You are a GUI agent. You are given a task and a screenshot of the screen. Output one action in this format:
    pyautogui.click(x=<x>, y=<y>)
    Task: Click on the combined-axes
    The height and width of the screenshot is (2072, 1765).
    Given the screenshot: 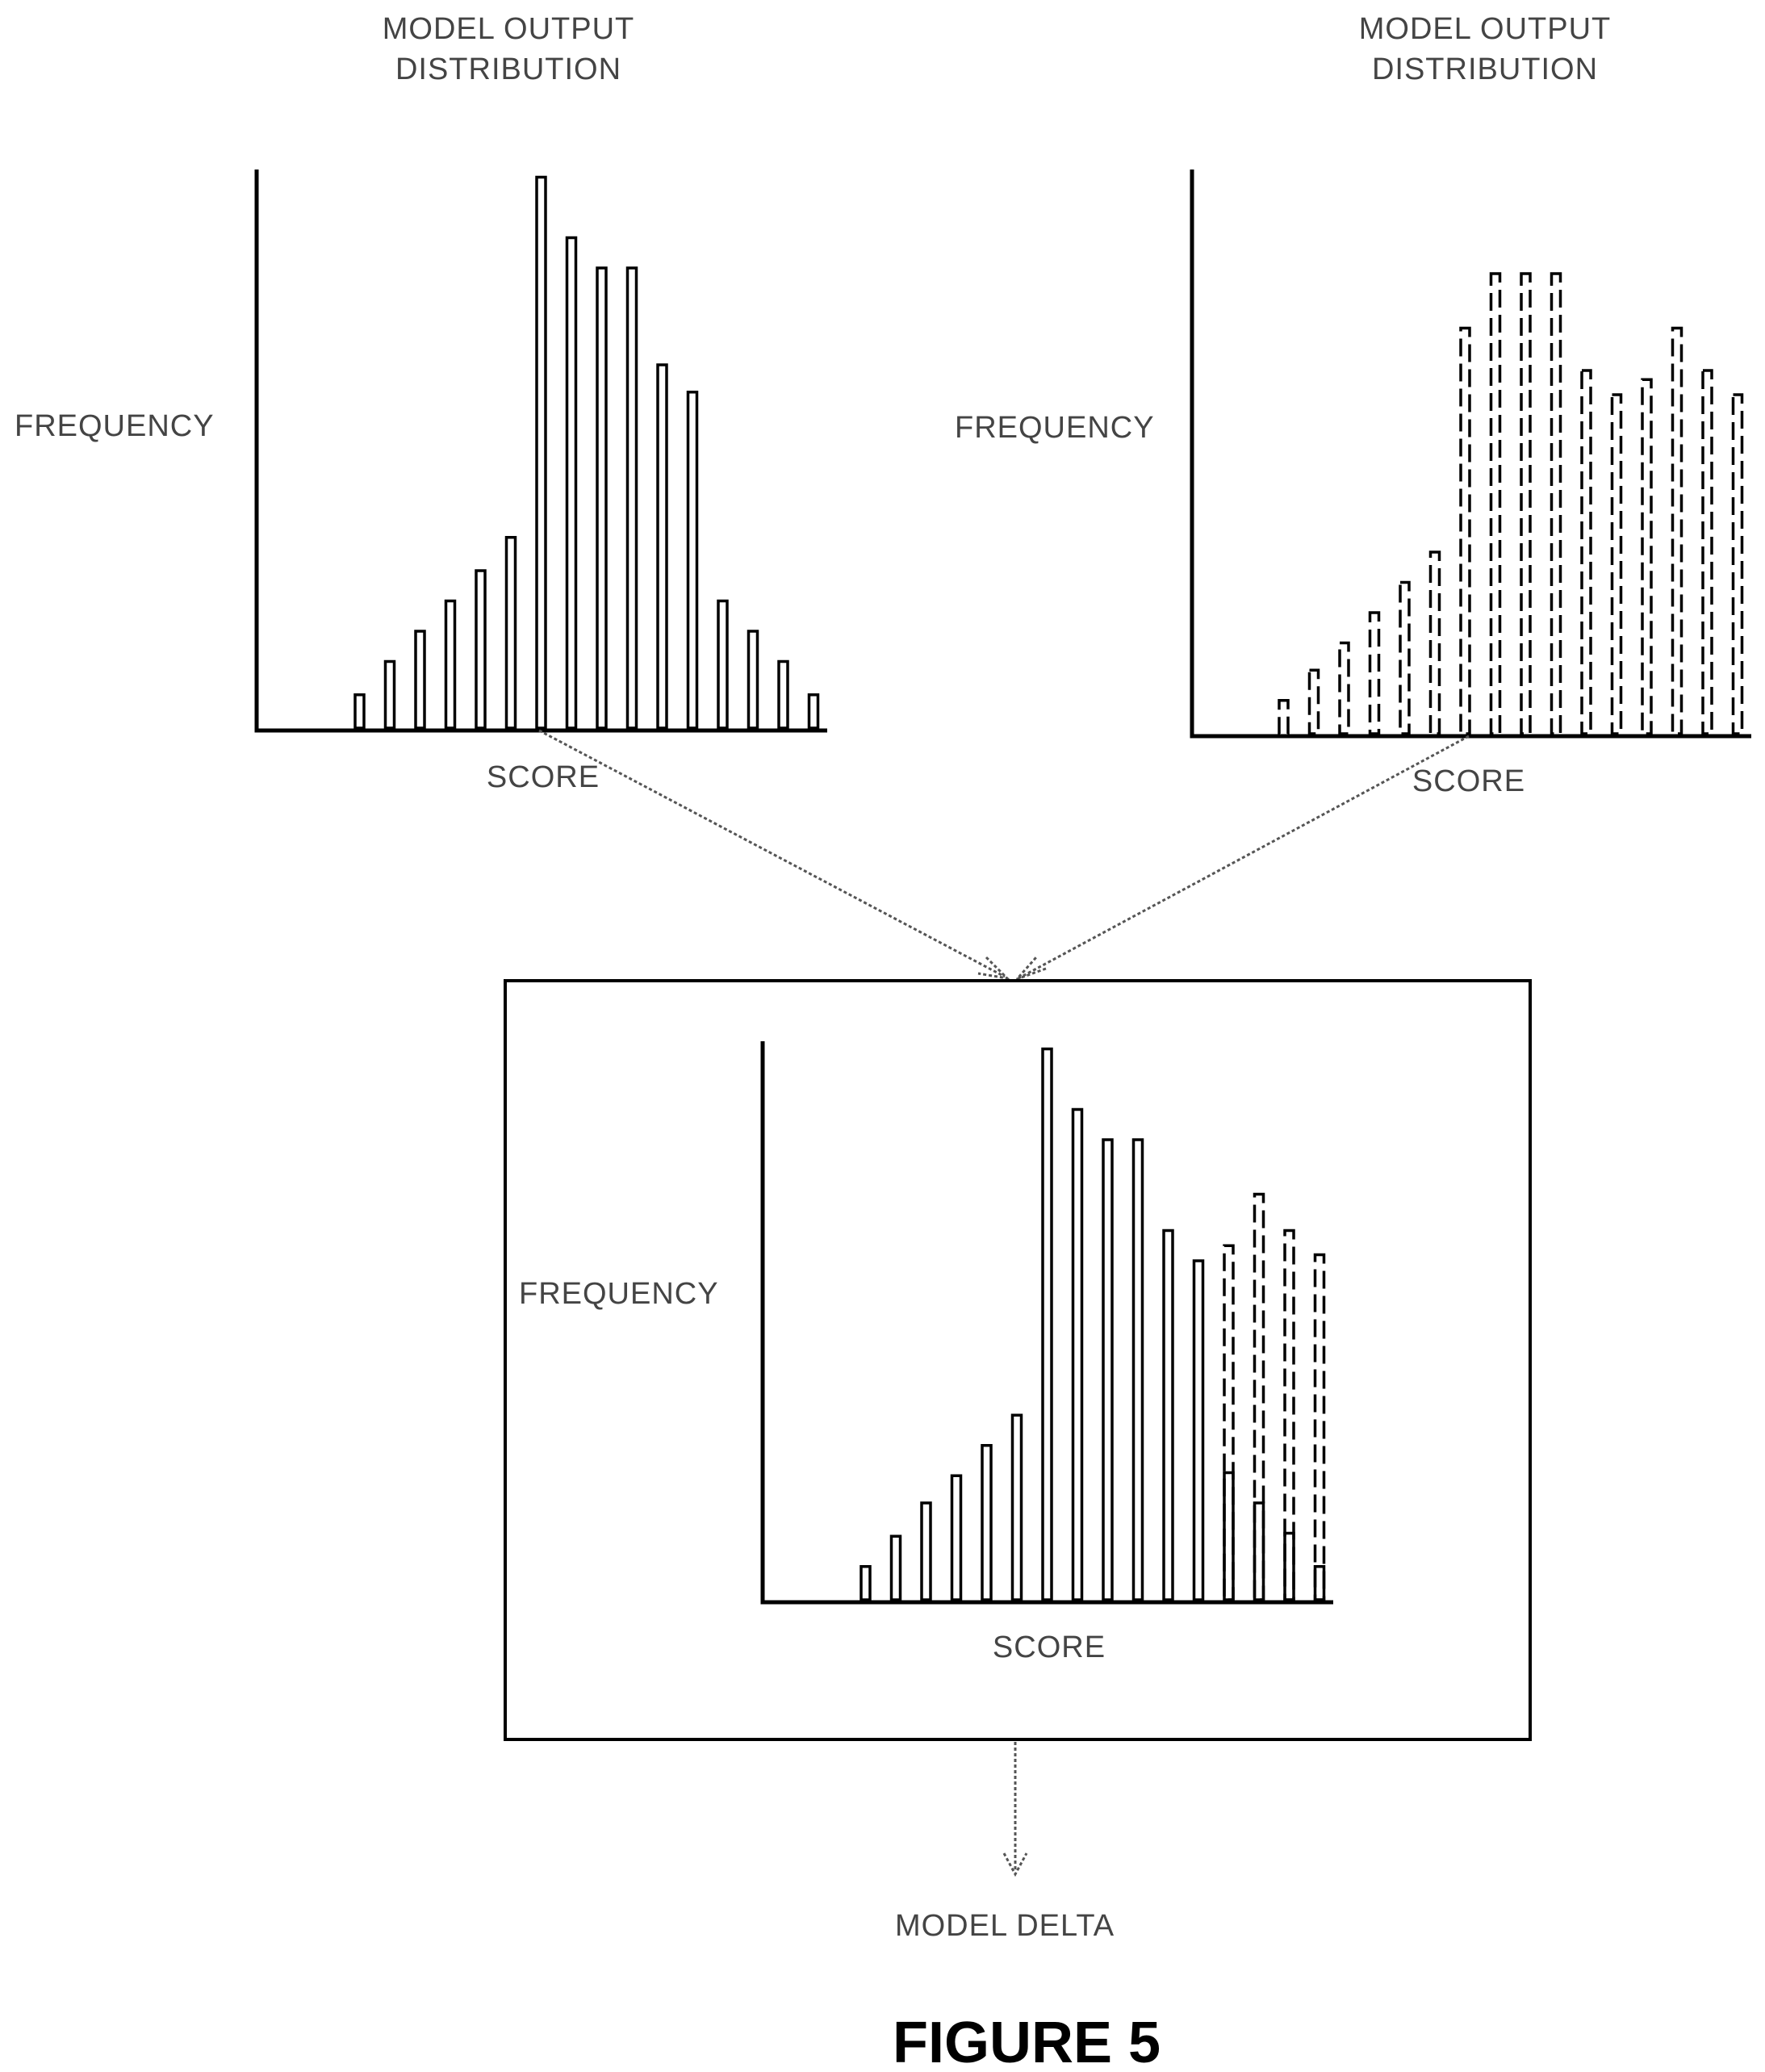 What is the action you would take?
    pyautogui.click(x=1046, y=1323)
    